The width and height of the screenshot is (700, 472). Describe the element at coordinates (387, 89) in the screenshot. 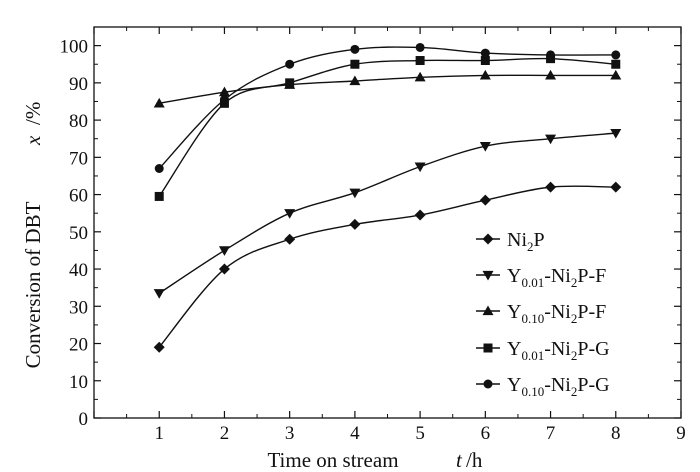

I see `series-line` at that location.